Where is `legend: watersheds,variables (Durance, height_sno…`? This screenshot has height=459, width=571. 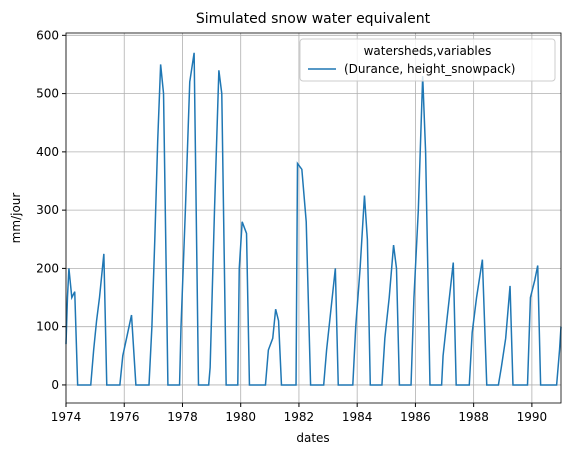
legend: watersheds,variables (Durance, height_sno… is located at coordinates (427, 60).